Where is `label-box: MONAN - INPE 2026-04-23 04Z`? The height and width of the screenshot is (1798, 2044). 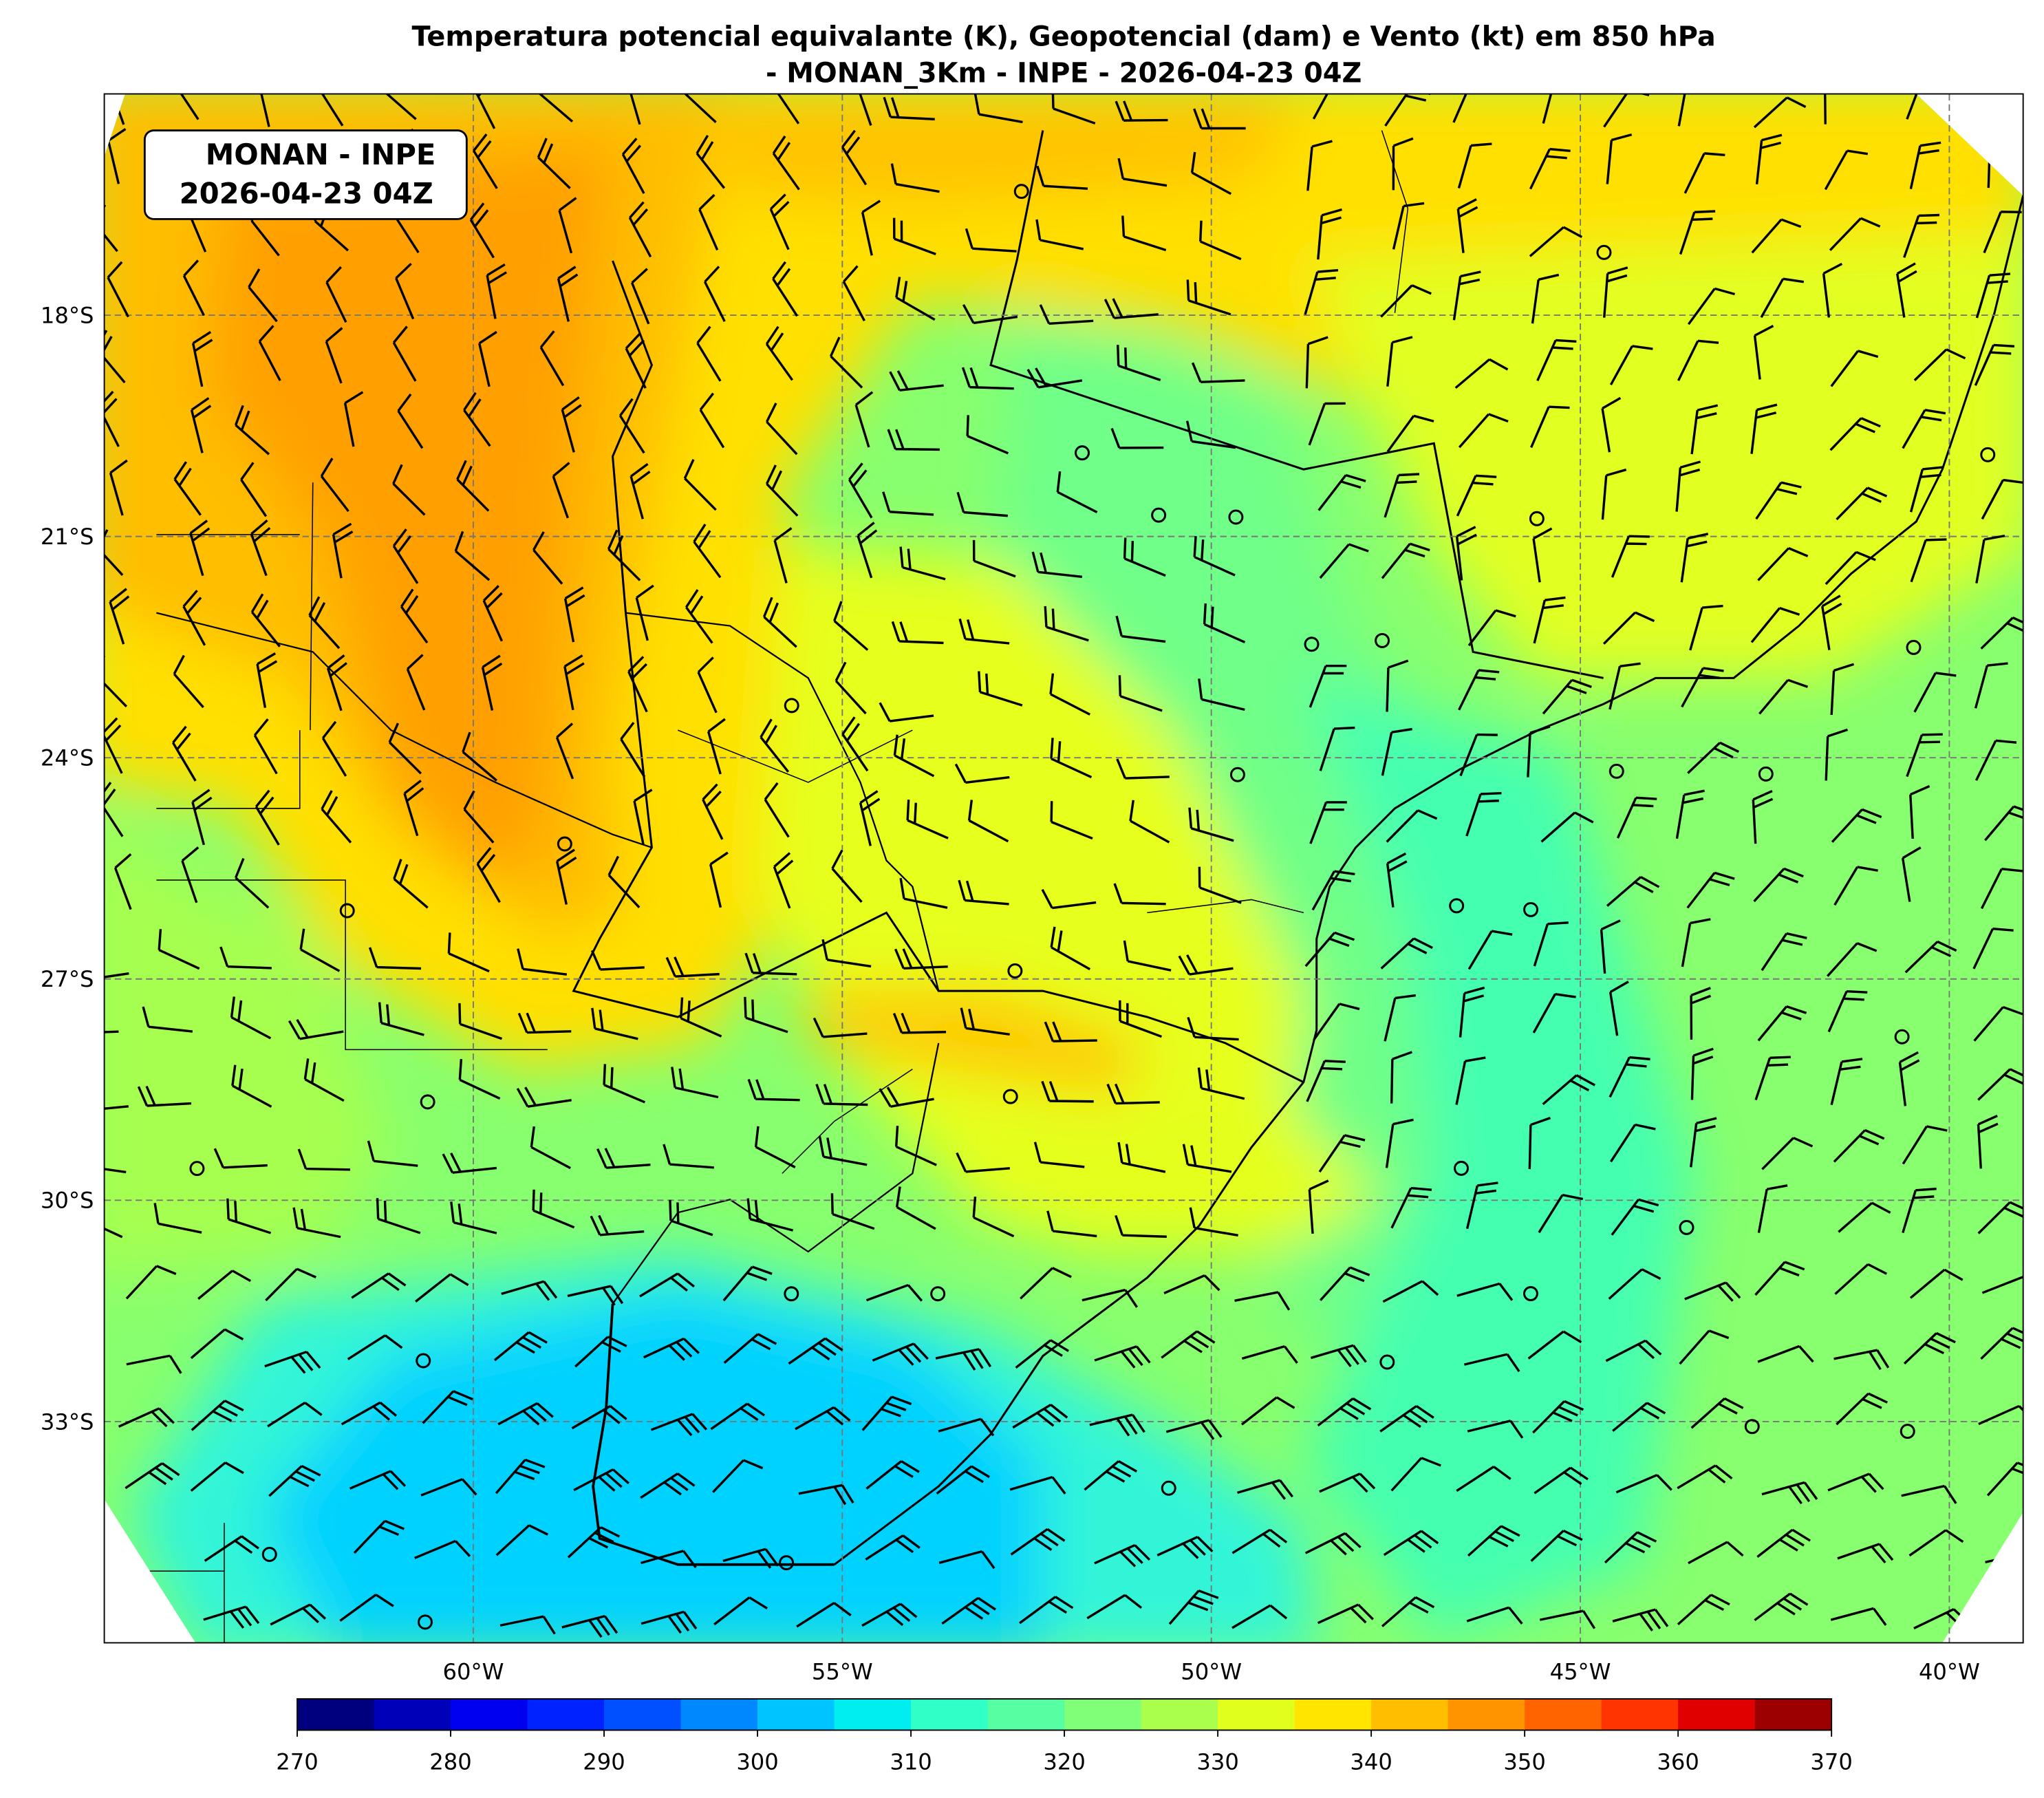 label-box: MONAN - INPE 2026-04-23 04Z is located at coordinates (305, 174).